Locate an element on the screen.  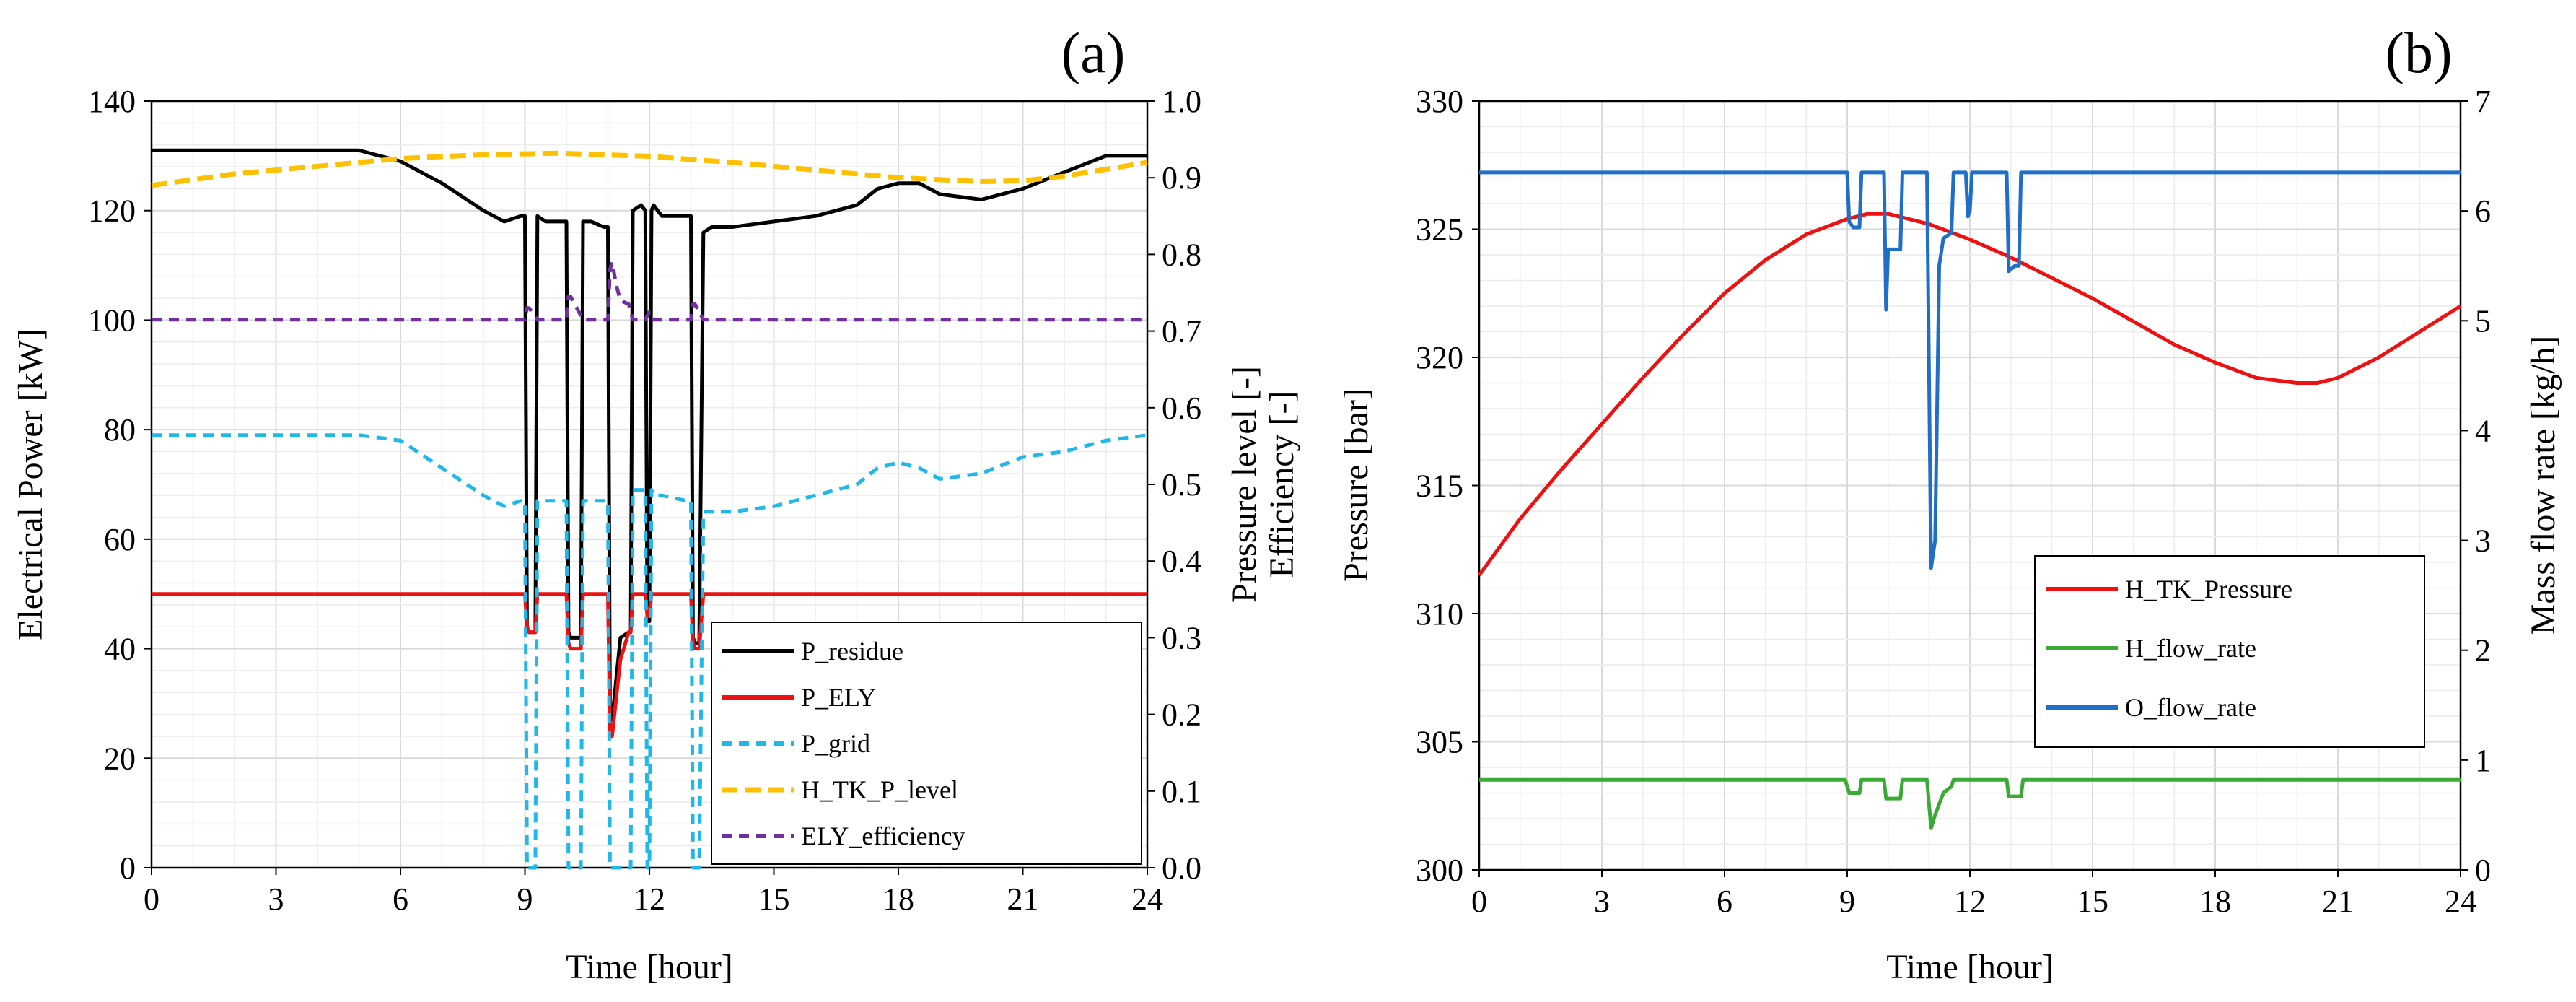
panel-a-y-right-tick-label-0.8: 0.8 is located at coordinates (1181, 254).